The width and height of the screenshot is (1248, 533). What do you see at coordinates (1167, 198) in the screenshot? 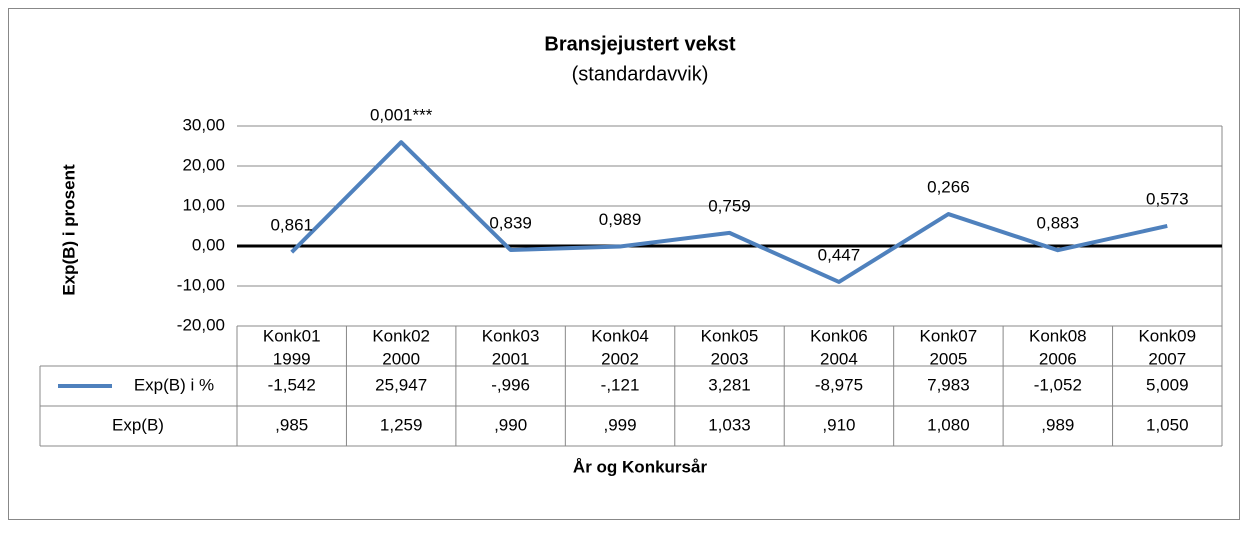
I see `point-annotation: 0,573` at bounding box center [1167, 198].